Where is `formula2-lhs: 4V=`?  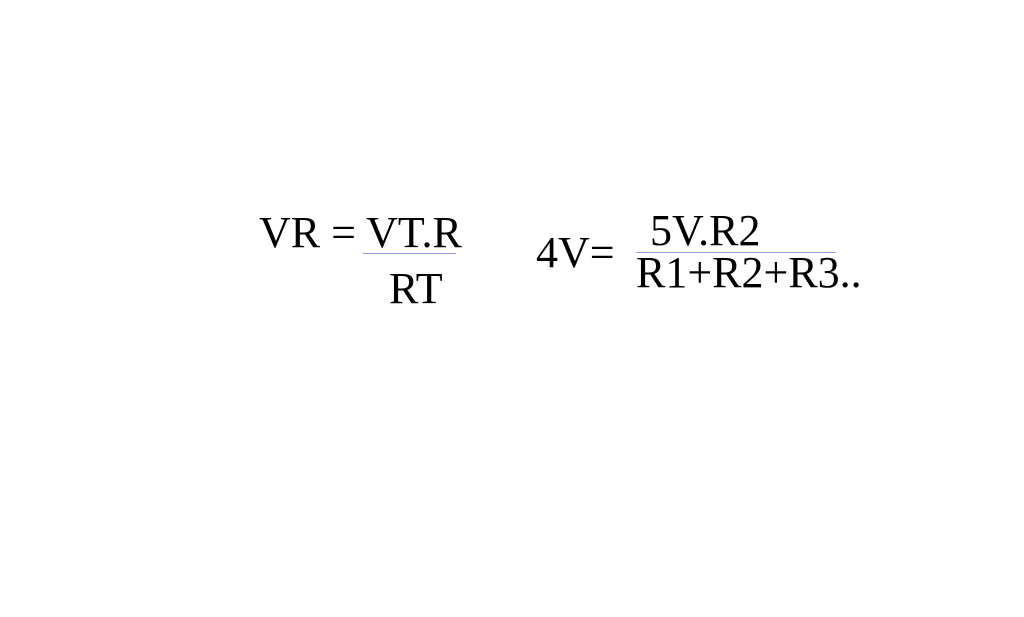
formula2-lhs: 4V= is located at coordinates (575, 252).